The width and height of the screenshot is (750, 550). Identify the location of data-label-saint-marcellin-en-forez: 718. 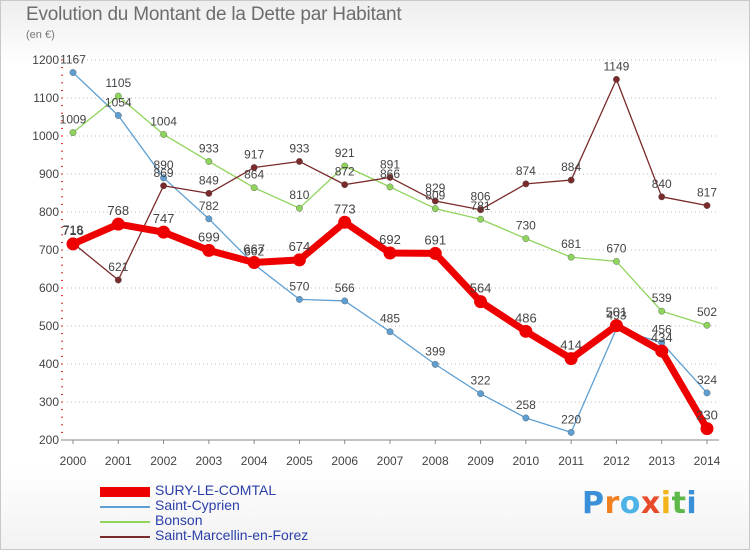
(73, 230).